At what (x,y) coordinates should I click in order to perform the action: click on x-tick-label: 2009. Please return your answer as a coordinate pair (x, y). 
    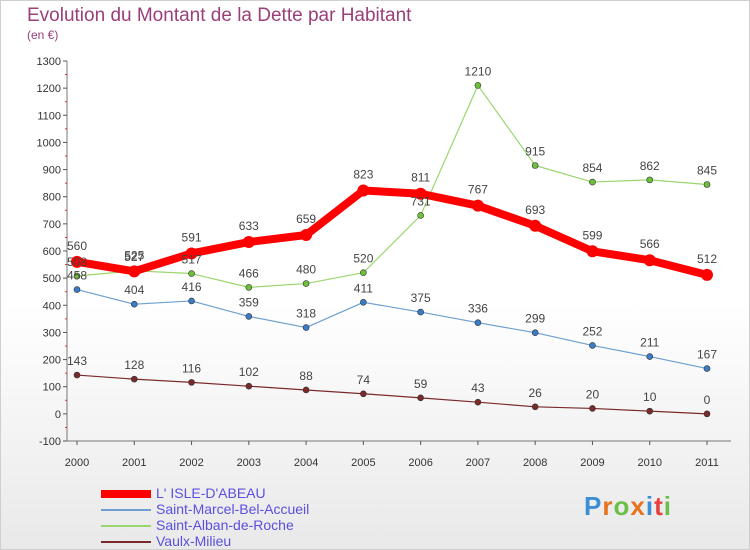
    Looking at the image, I should click on (592, 463).